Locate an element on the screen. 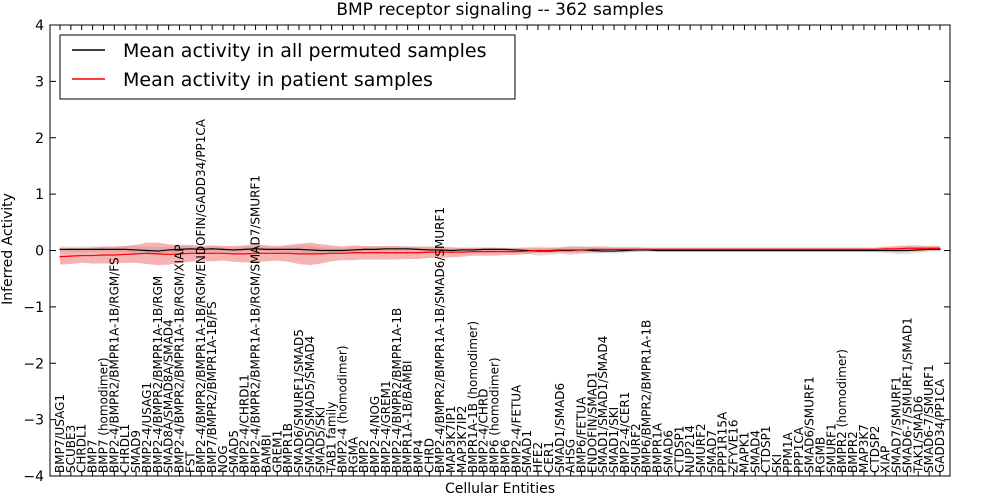 Image resolution: width=1000 pixels, height=500 pixels. x-tick-label: BMPR2 is located at coordinates (853, 452).